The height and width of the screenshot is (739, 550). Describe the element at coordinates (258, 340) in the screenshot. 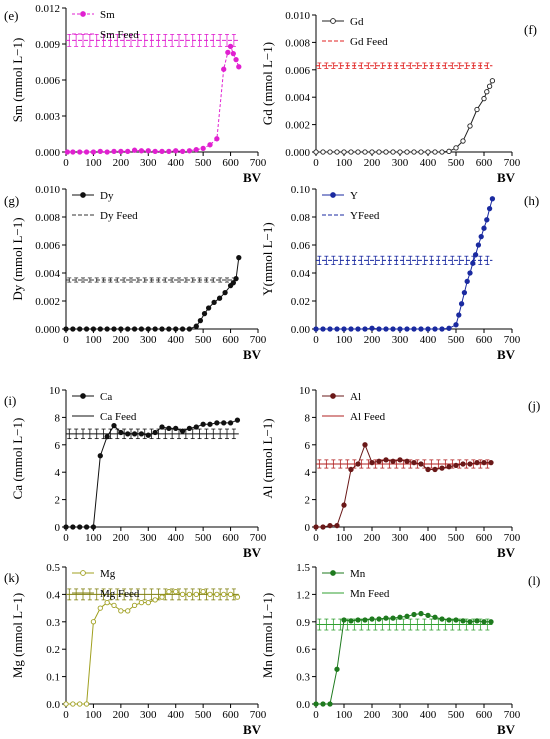

I see `x-tick-label: 700` at that location.